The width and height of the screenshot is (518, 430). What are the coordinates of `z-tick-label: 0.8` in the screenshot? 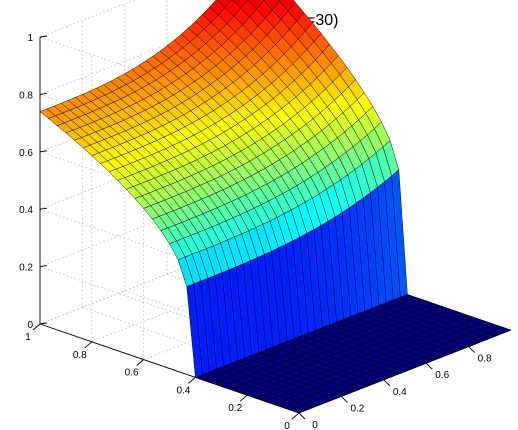 It's located at (26, 95).